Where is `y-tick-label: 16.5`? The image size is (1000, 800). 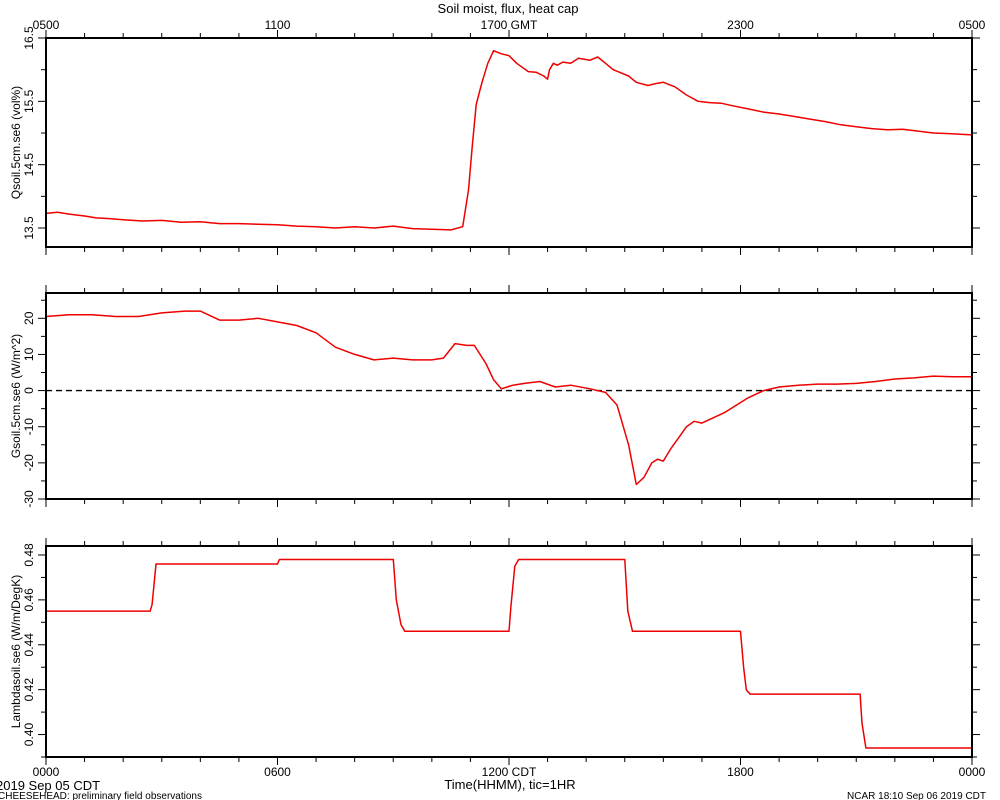
y-tick-label: 16.5 is located at coordinates (29, 38).